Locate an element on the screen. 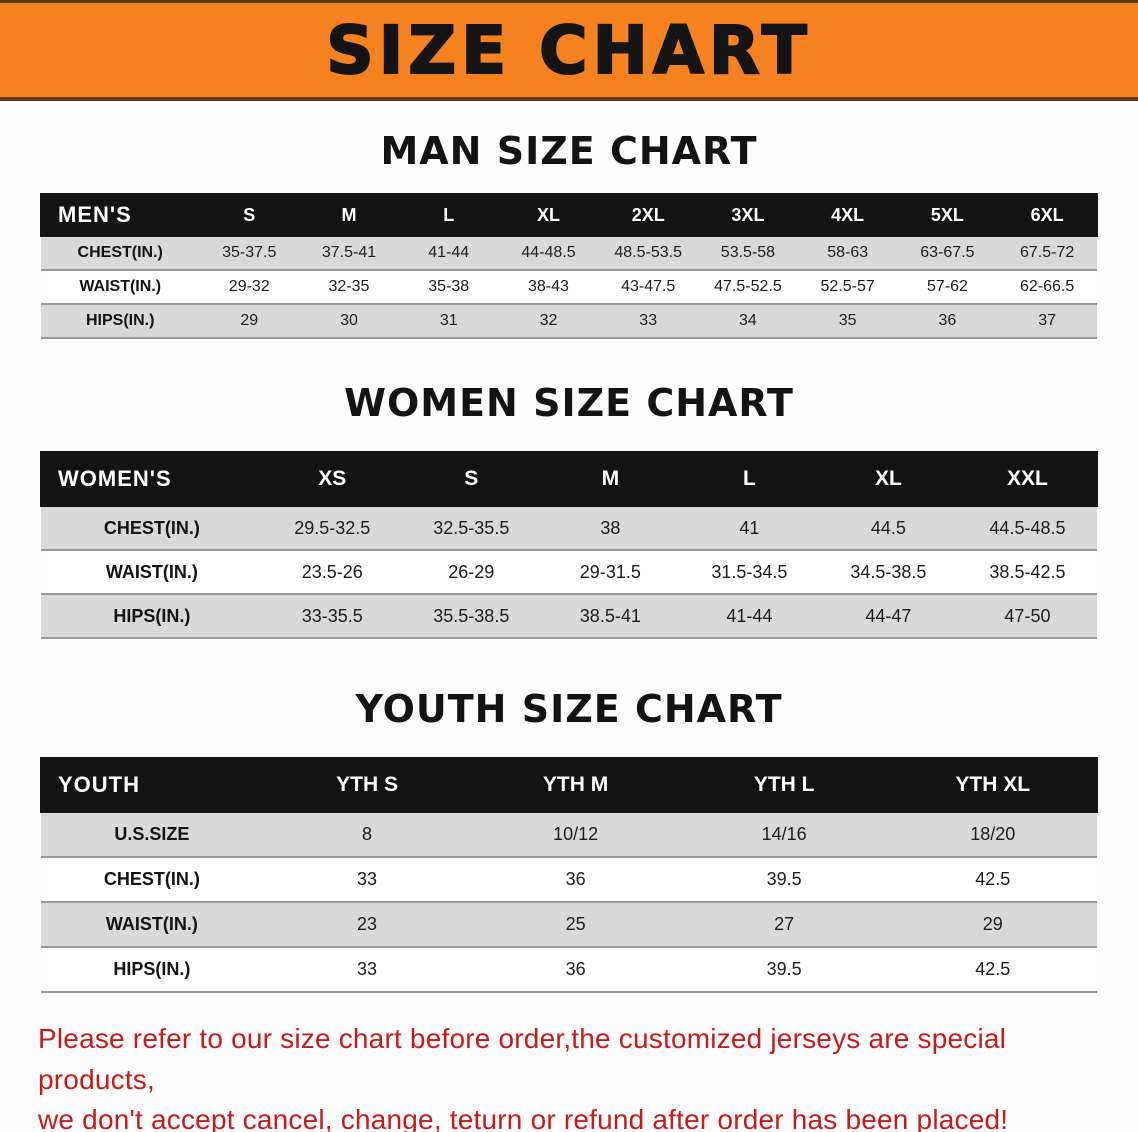 The height and width of the screenshot is (1132, 1138). table-row: HIPS(IN.) 33 36 39.5 42.5 is located at coordinates (569, 969).